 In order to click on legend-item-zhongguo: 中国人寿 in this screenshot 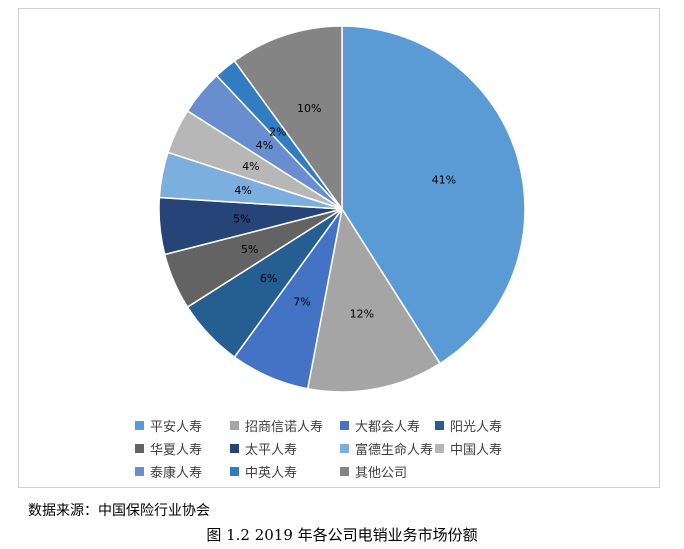, I will do `click(480, 448)`.